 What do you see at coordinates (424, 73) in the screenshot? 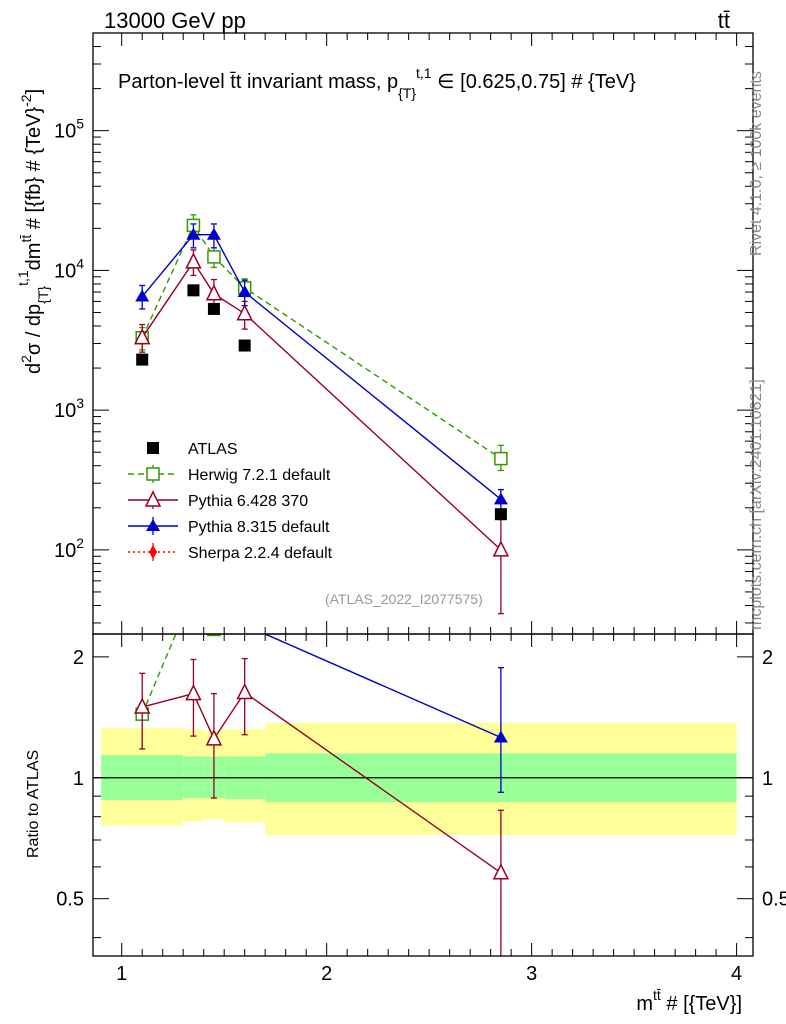
I see `title-sup: t,1` at bounding box center [424, 73].